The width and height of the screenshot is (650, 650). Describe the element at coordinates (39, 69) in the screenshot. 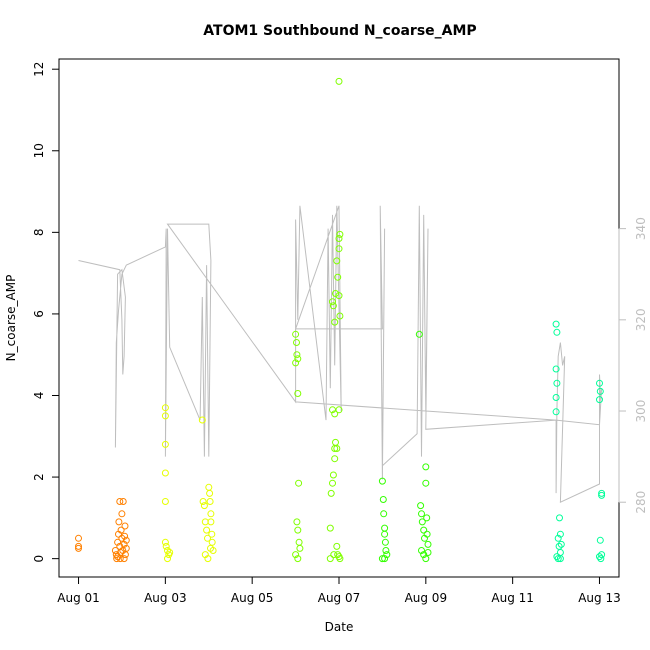

I see `y-tick-label: 12` at that location.